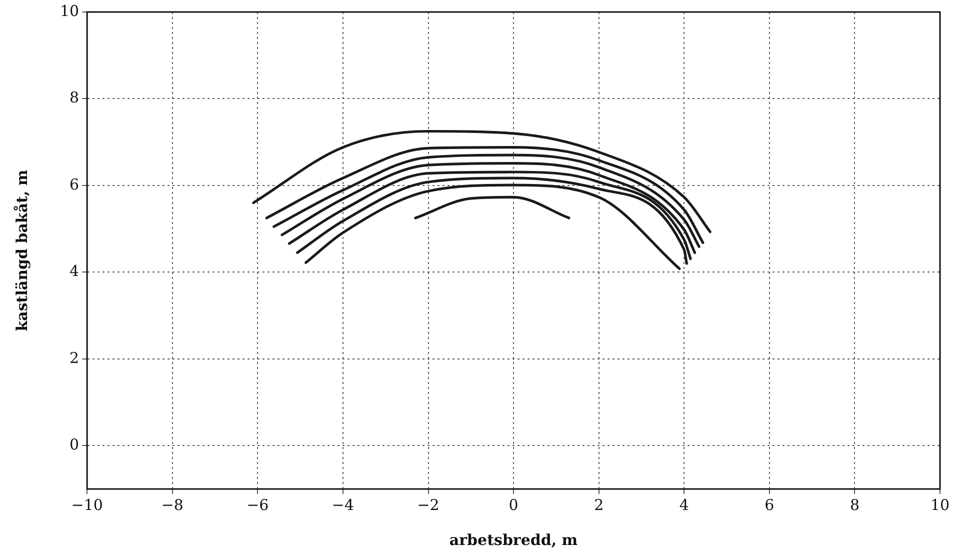 This screenshot has height=559, width=960. I want to click on x-tick-label: −2, so click(428, 505).